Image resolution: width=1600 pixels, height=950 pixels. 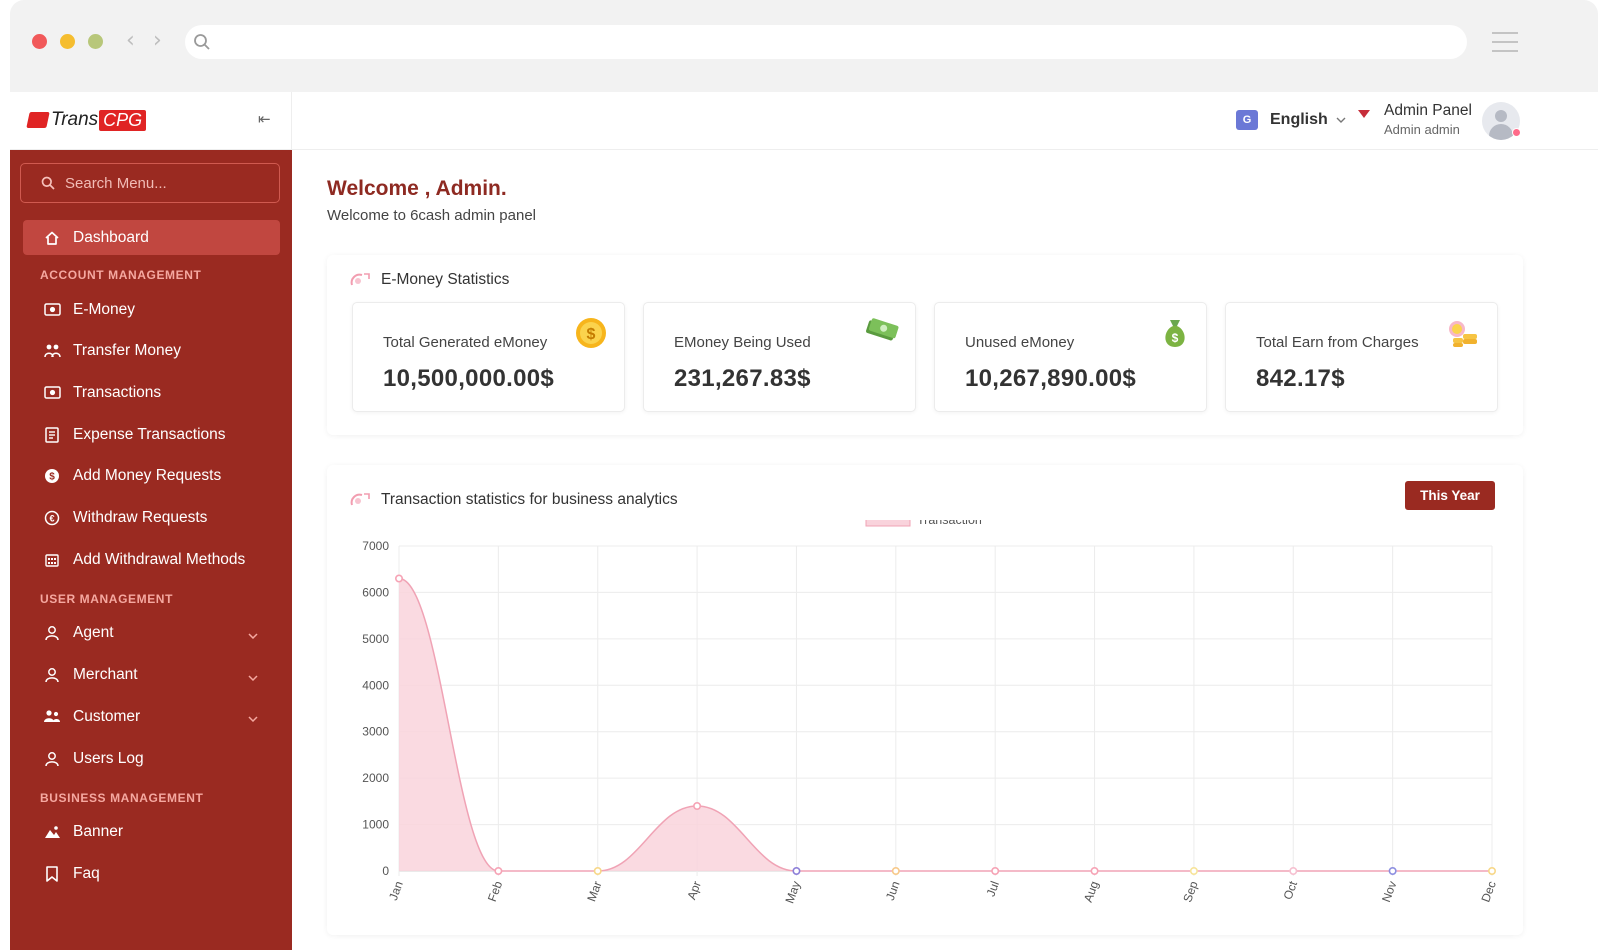 What do you see at coordinates (107, 716) in the screenshot?
I see `sidebar-item-label: Customer` at bounding box center [107, 716].